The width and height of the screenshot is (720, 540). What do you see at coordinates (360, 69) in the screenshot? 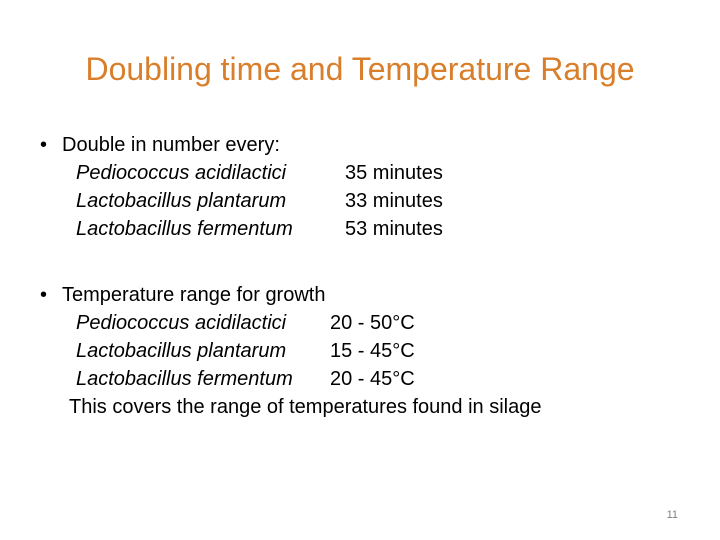
I see `slide-title: Doubling time and Temperature Range` at bounding box center [360, 69].